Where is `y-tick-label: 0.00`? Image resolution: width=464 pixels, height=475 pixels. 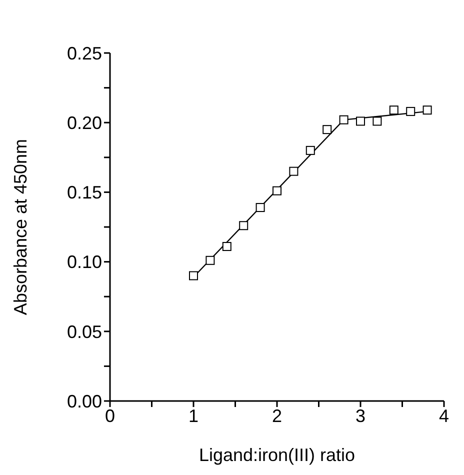
y-tick-label: 0.00 is located at coordinates (84, 401).